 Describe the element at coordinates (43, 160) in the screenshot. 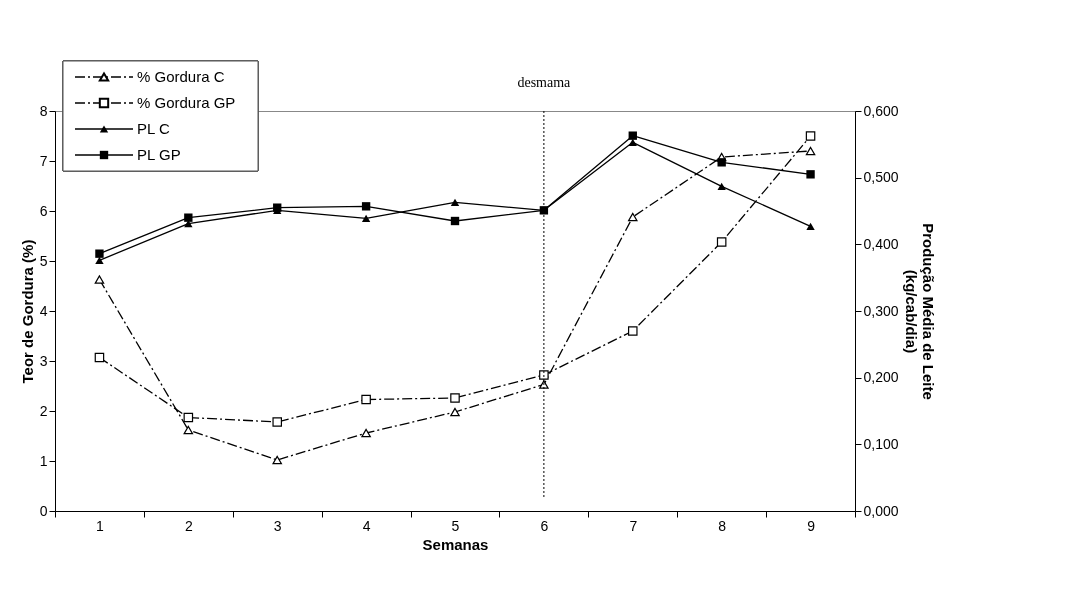

I see `y-tick-label: 7` at that location.